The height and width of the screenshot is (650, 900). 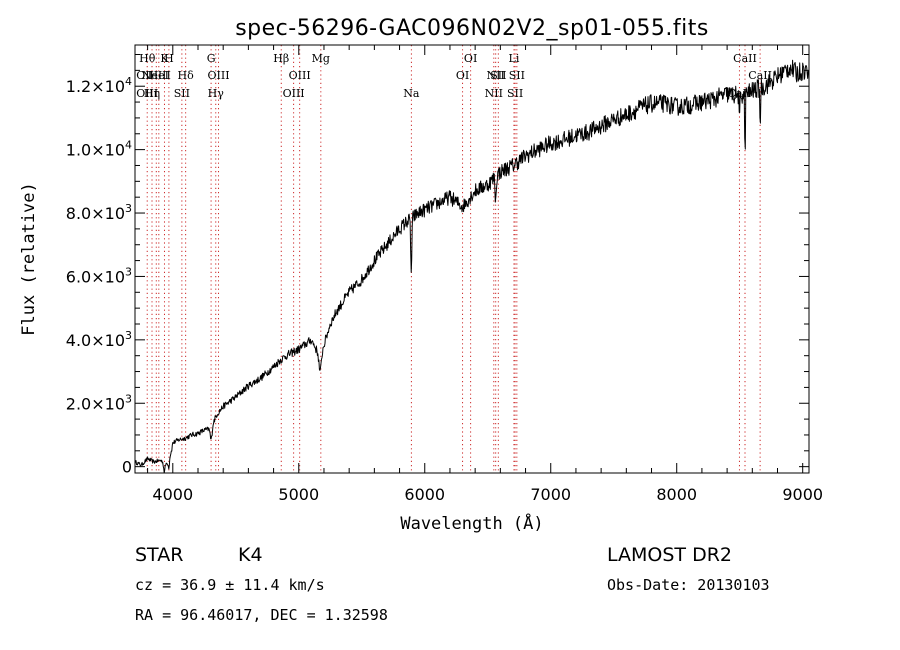 I want to click on x-tick-label: 6000, so click(x=424, y=494).